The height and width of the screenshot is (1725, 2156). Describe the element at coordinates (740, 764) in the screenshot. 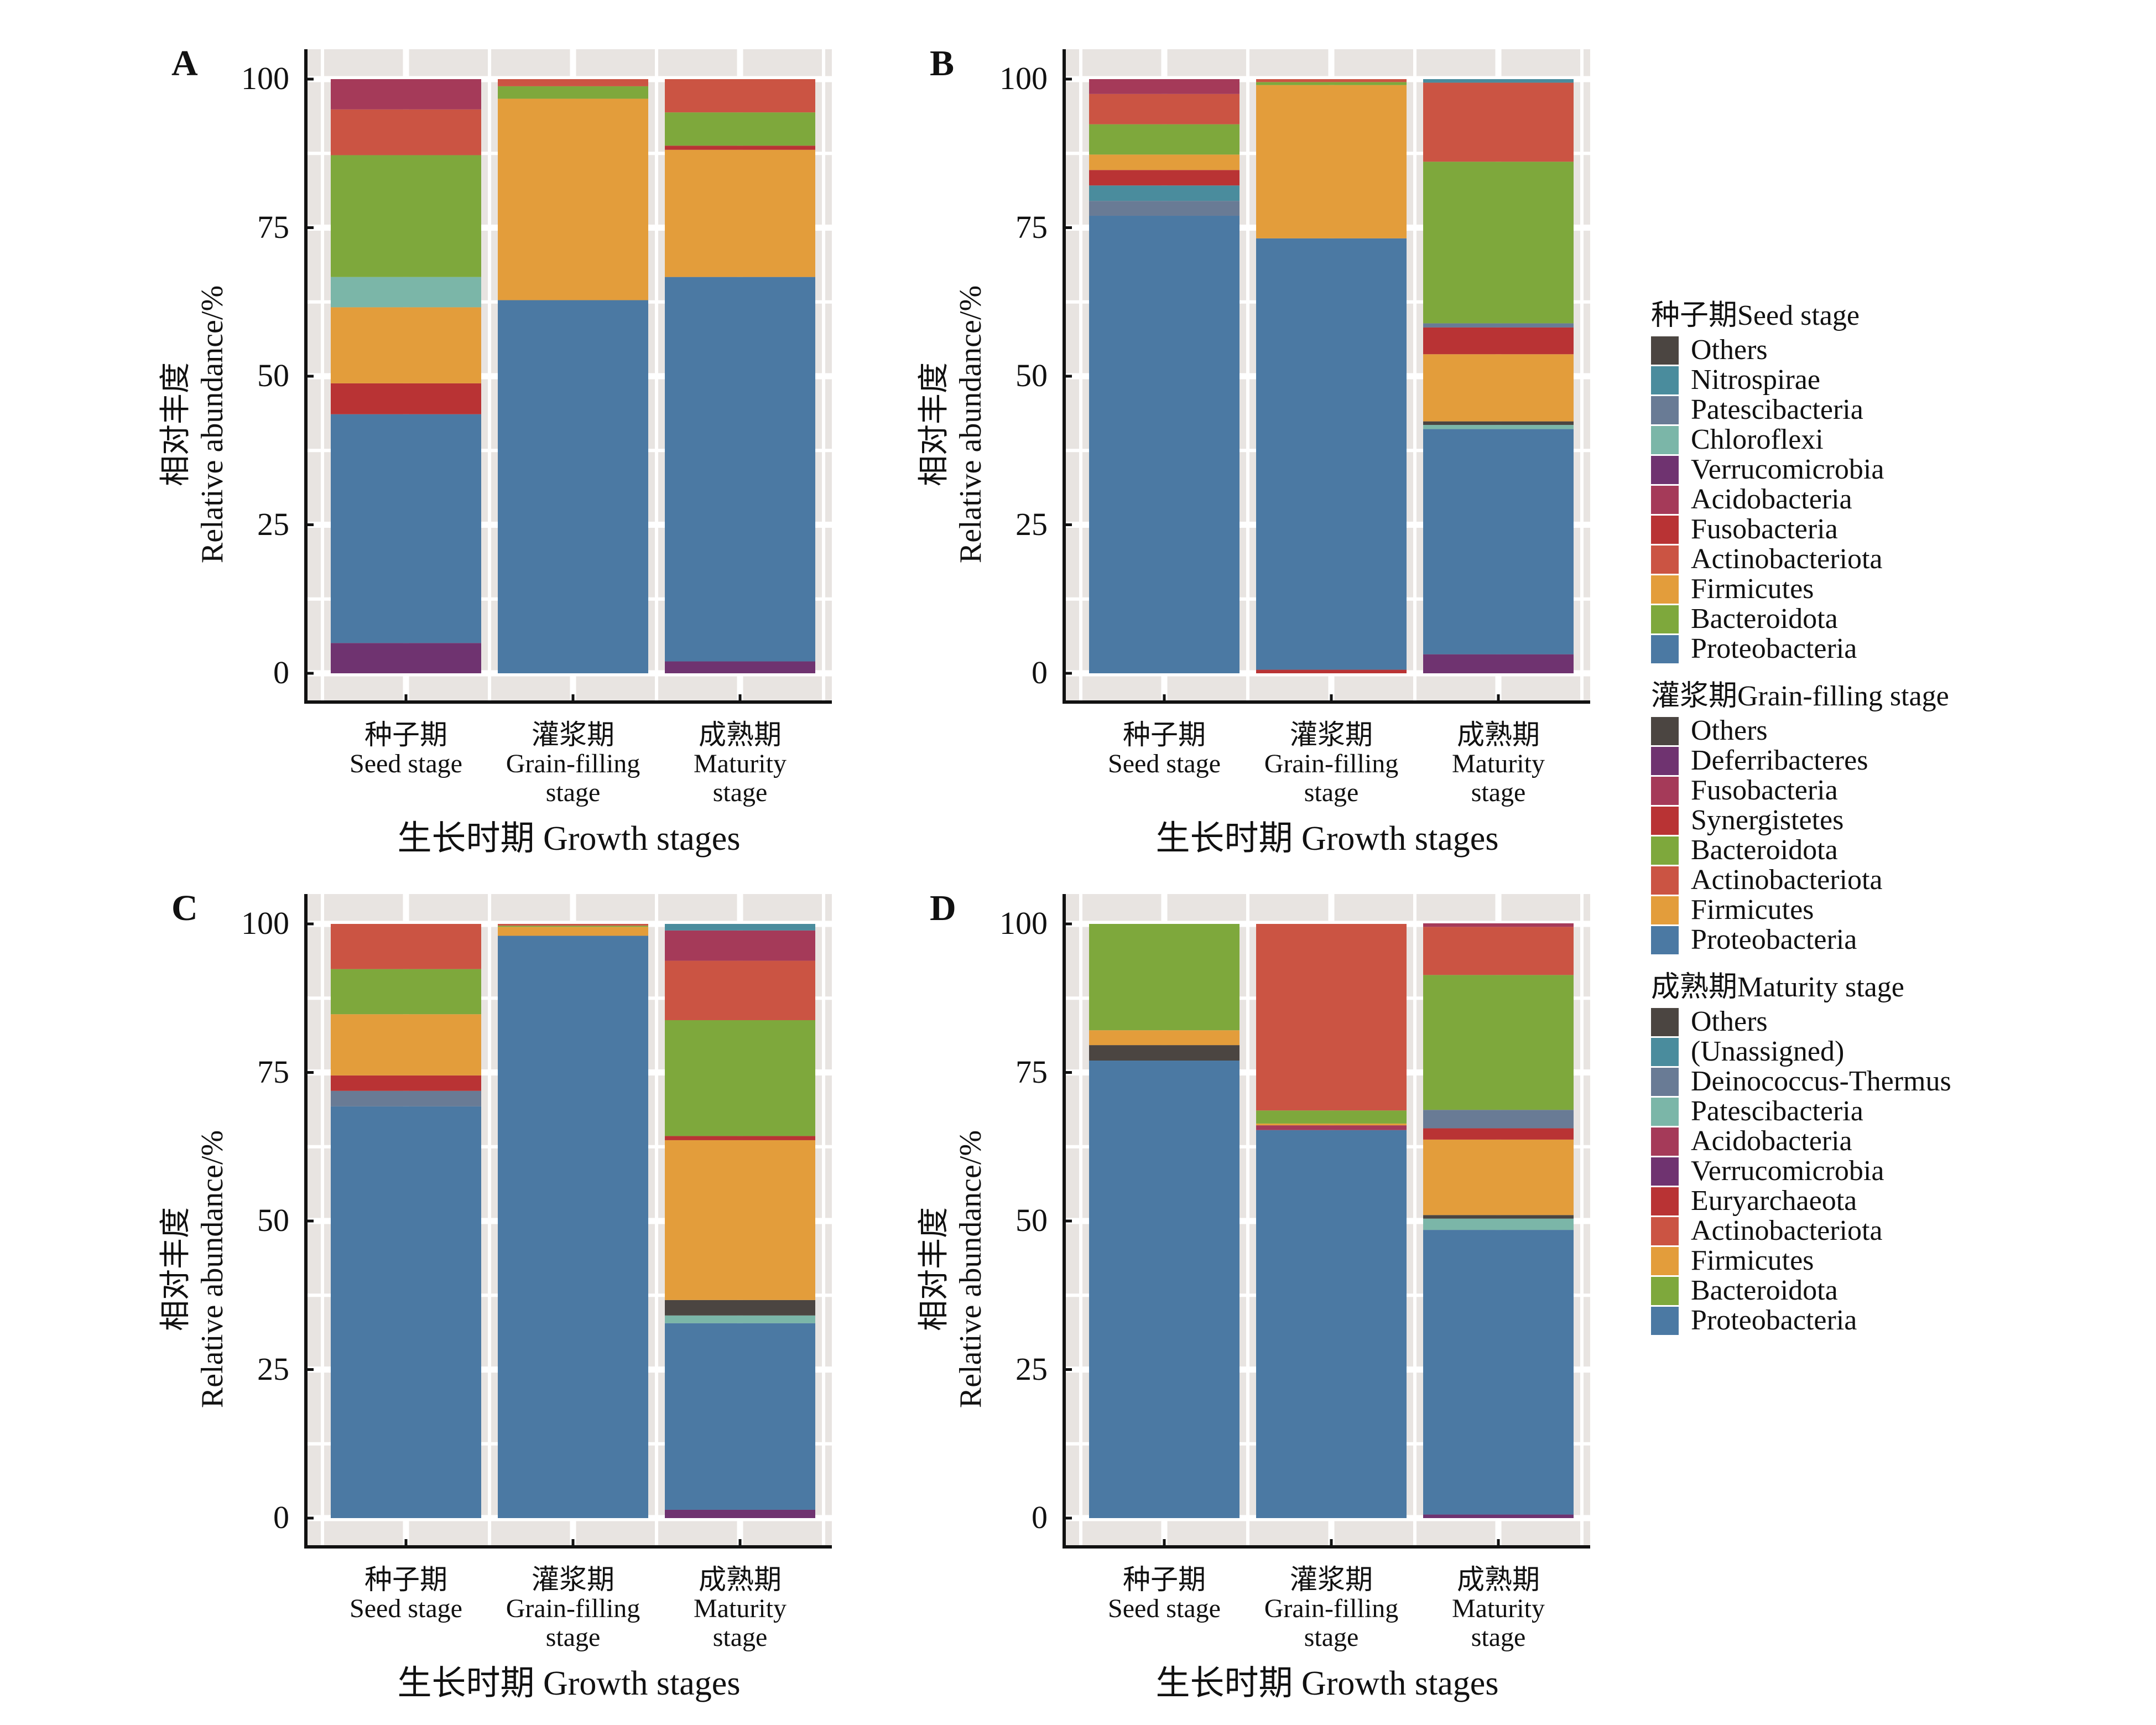

I see `x-tick-label-en: Maturity` at that location.